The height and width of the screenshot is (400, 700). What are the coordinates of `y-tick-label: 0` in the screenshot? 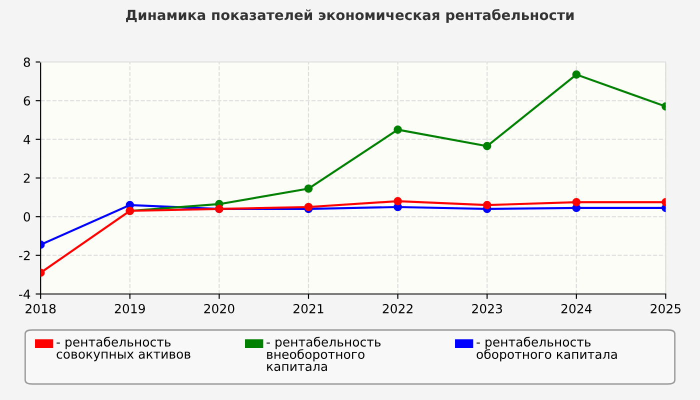 It's located at (27, 217).